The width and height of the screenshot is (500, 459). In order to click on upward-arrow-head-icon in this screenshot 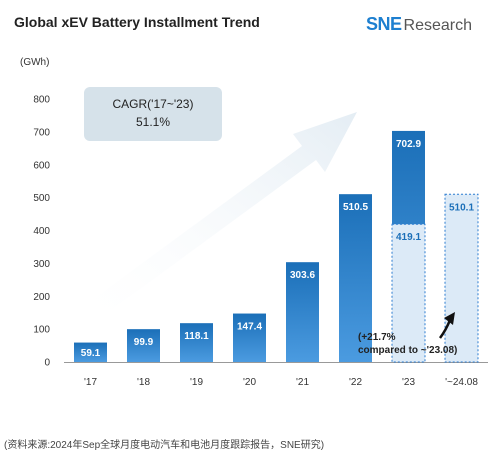, I will do `click(449, 318)`.